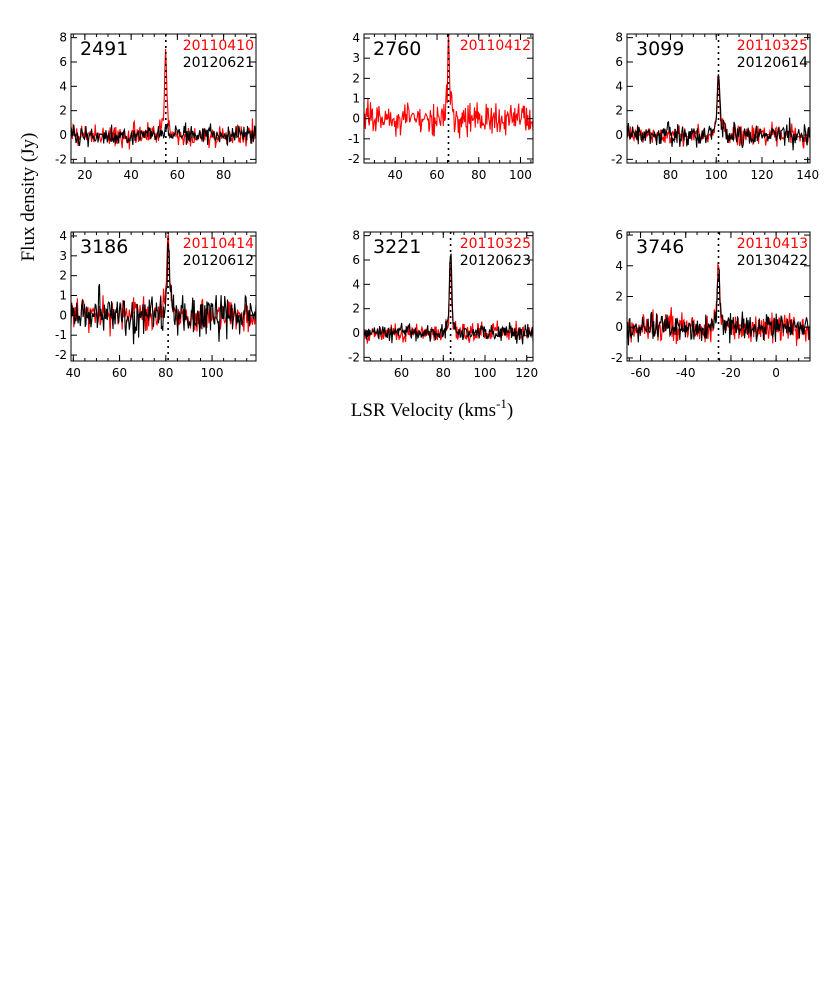  Describe the element at coordinates (495, 261) in the screenshot. I see `epoch-label-20120623: 20120623` at that location.